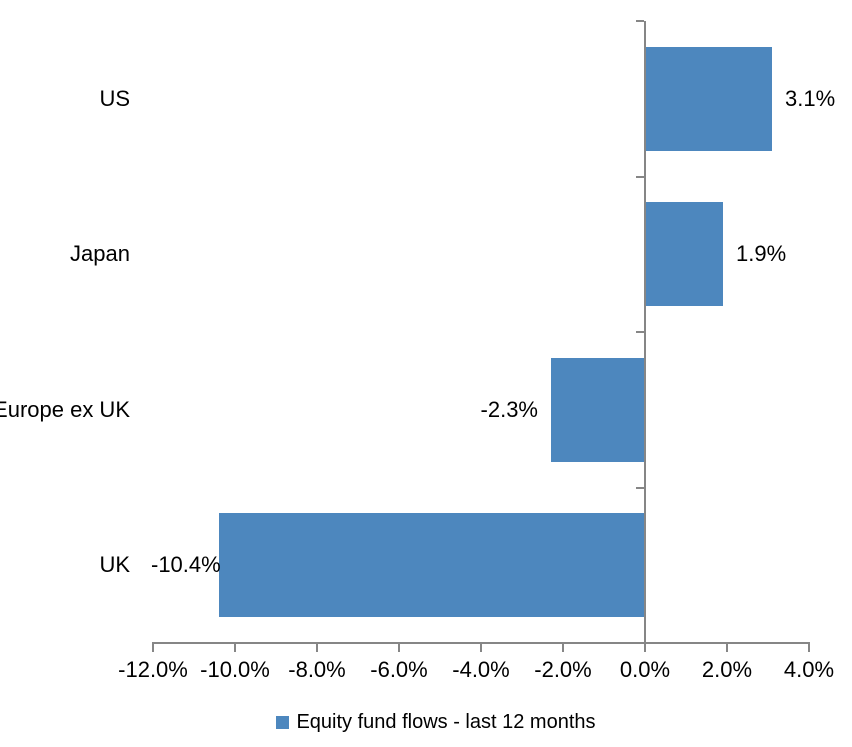 The image size is (852, 747). What do you see at coordinates (446, 721) in the screenshot?
I see `legend-label: Equity fund flows - last 12 months` at bounding box center [446, 721].